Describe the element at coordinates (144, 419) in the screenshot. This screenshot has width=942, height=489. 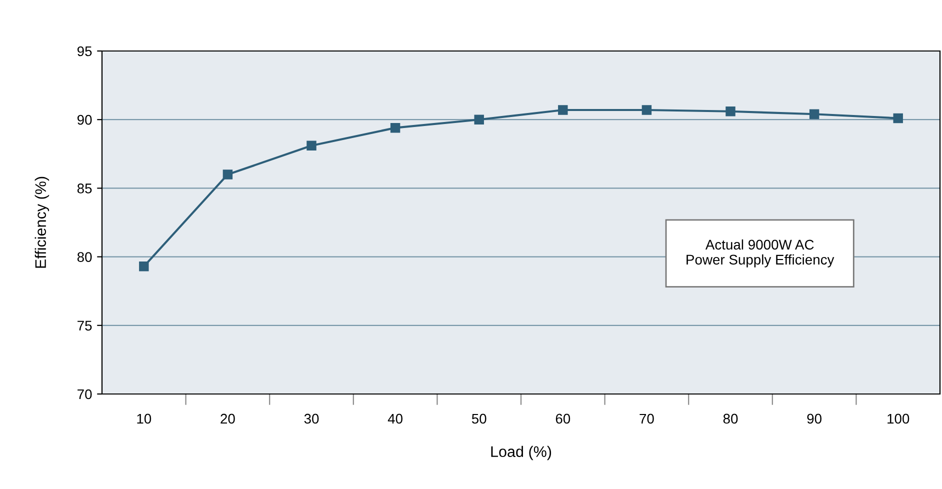
I see `x-tick-label: 10` at that location.